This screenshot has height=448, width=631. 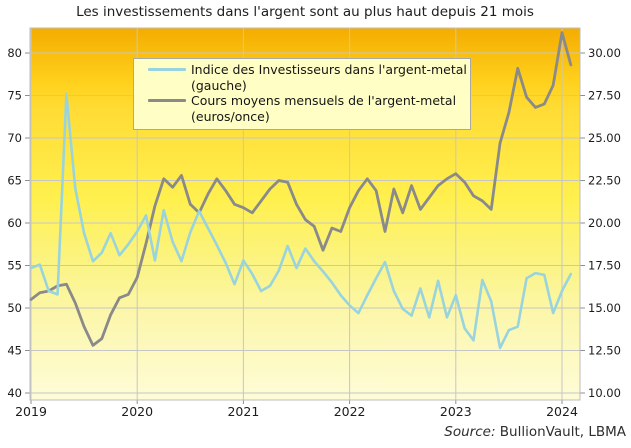 I want to click on investor-index-line-swatch, so click(x=167, y=69).